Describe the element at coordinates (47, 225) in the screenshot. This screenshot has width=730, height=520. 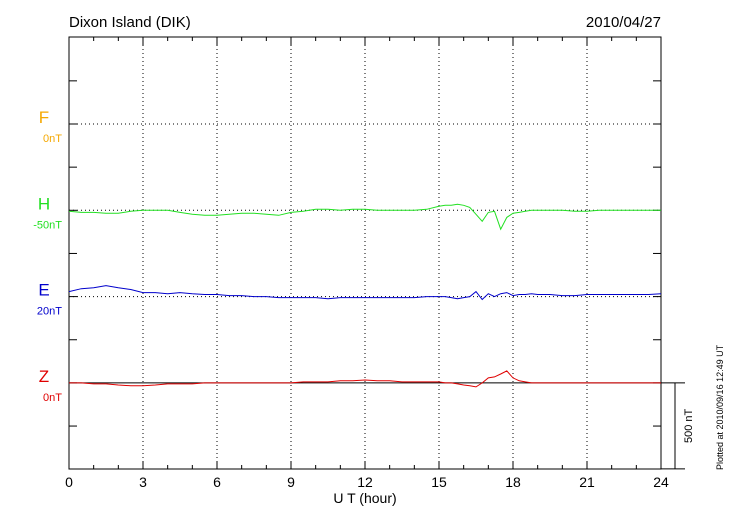
I see `baseline-label: -50nT` at that location.